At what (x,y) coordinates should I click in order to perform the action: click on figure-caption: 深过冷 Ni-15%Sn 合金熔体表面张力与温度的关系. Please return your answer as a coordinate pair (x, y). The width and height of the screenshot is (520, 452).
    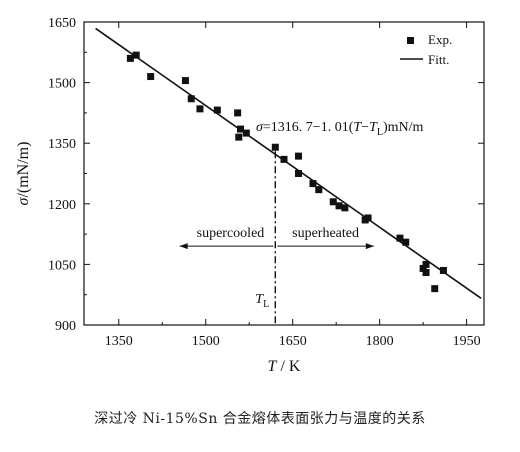
    Looking at the image, I should click on (260, 419).